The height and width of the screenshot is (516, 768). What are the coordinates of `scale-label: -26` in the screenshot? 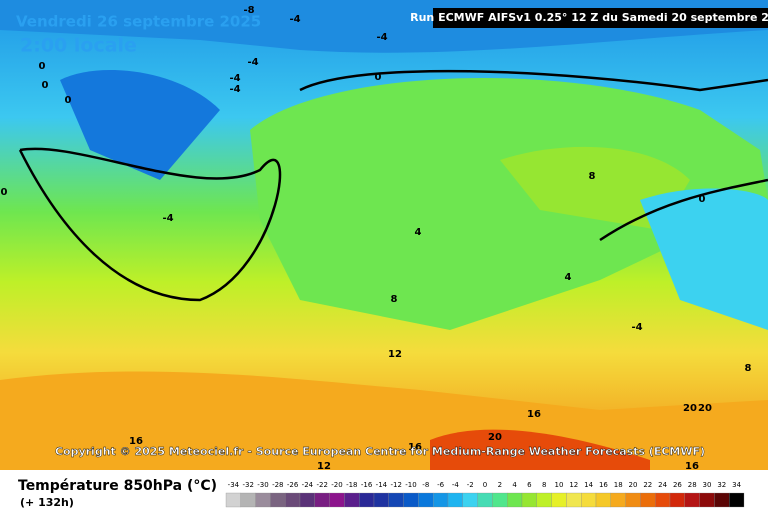 It's located at (293, 485).